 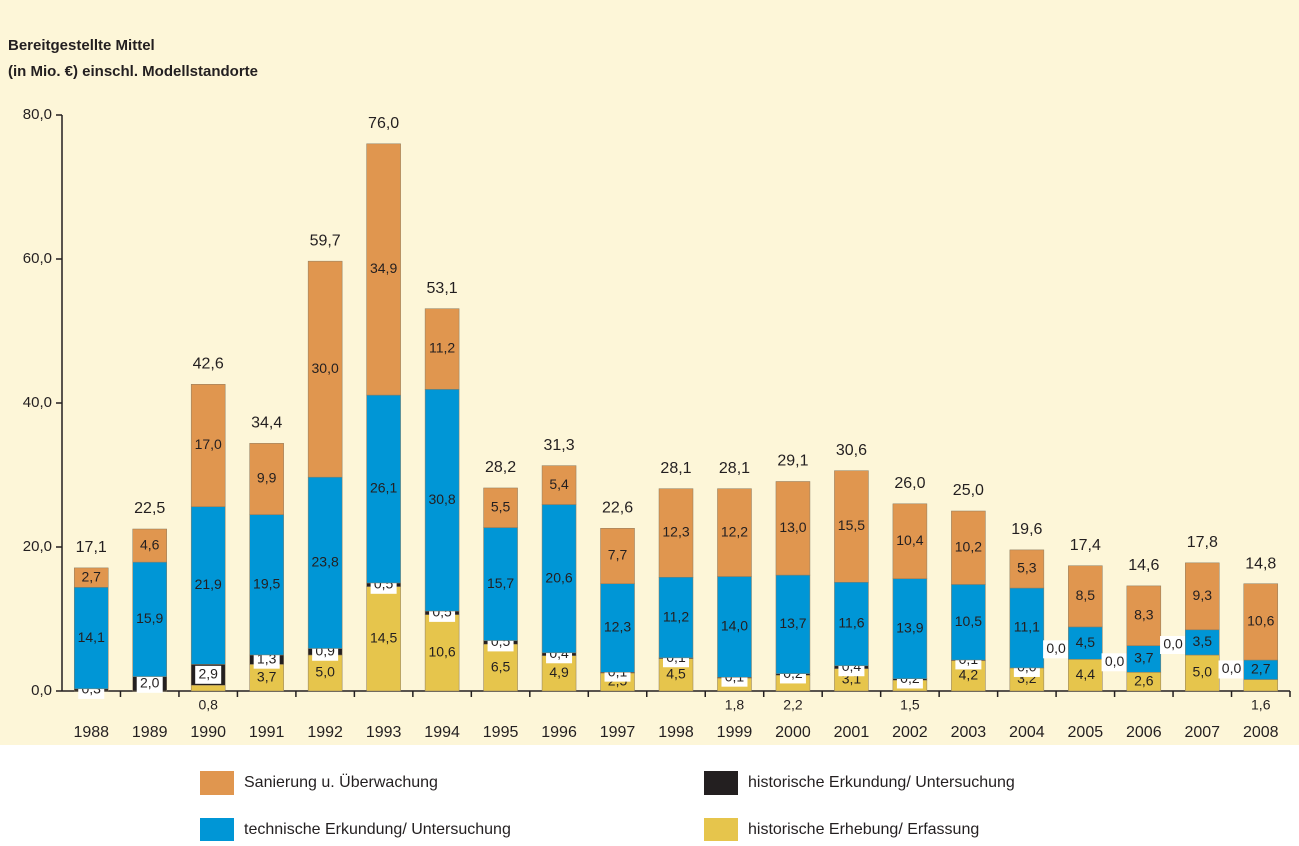 What do you see at coordinates (208, 363) in the screenshot?
I see `total-label: 42,6` at bounding box center [208, 363].